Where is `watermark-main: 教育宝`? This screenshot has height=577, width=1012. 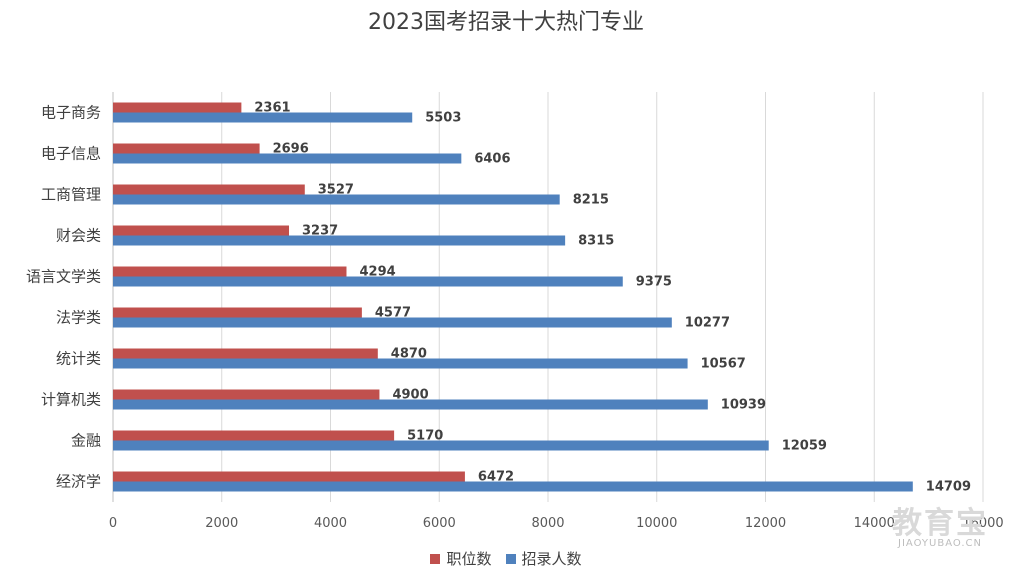
watermark-main: 教育宝 is located at coordinates (940, 523).